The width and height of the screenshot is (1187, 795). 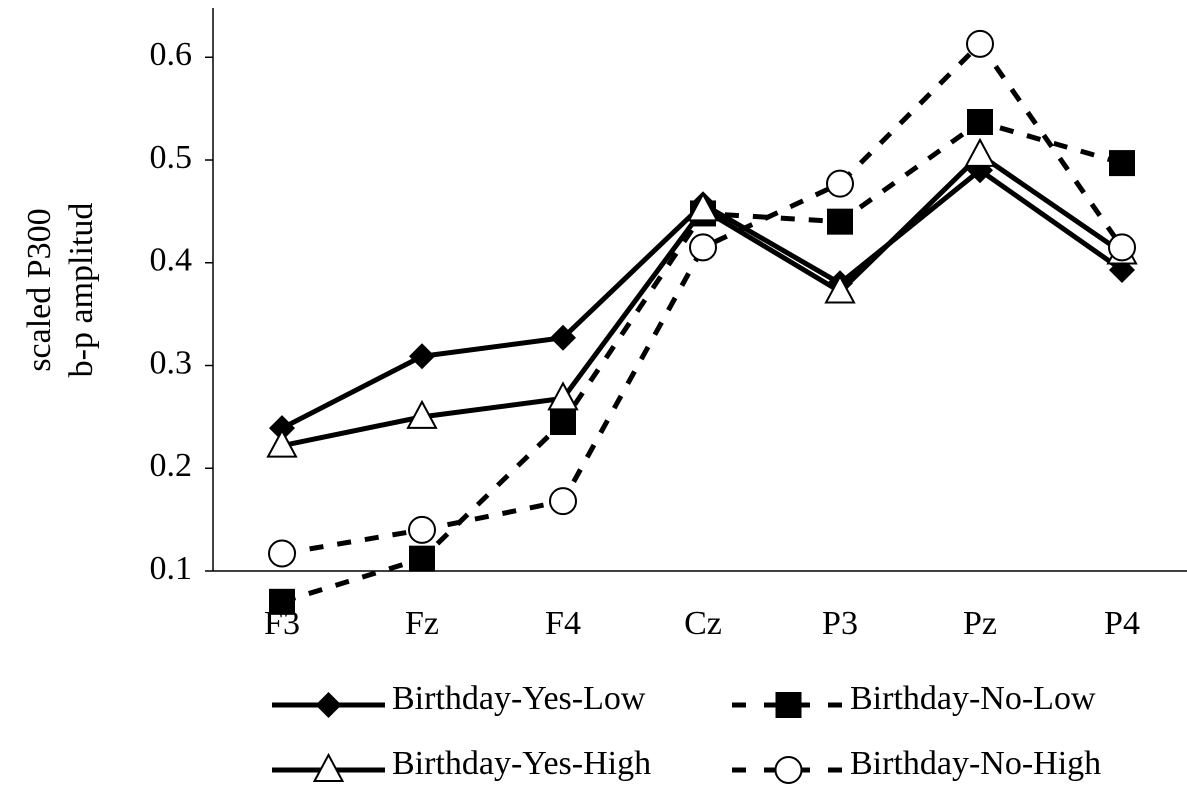 I want to click on legend-label: Birthday-Yes-High, so click(x=521, y=763).